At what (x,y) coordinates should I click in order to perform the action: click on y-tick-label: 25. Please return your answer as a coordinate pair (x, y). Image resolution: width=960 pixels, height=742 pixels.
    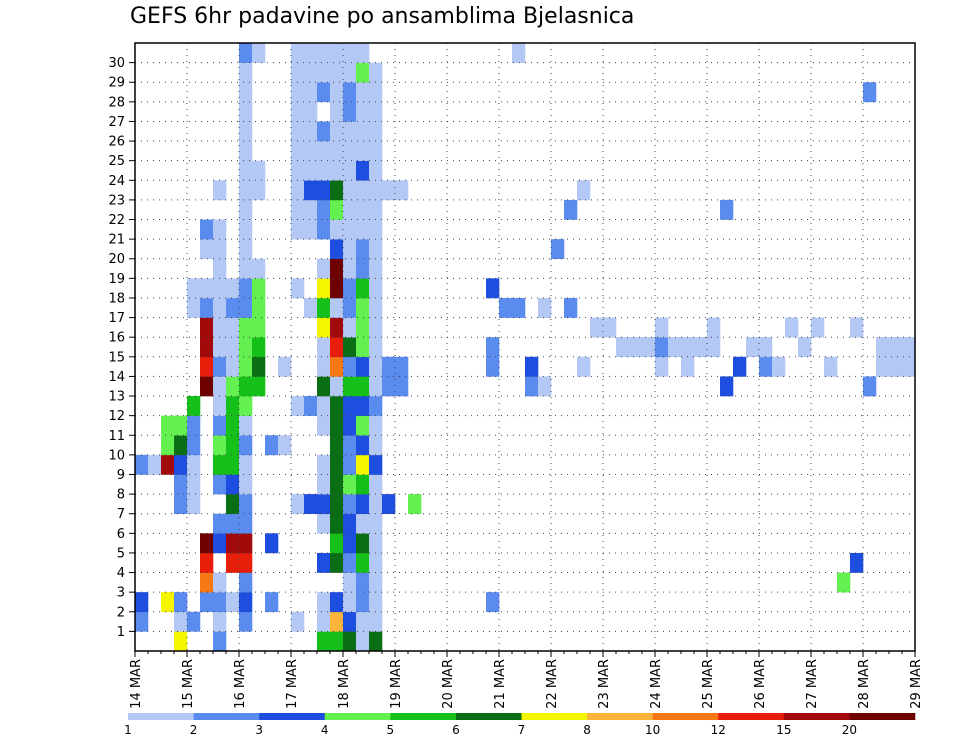
    Looking at the image, I should click on (116, 161).